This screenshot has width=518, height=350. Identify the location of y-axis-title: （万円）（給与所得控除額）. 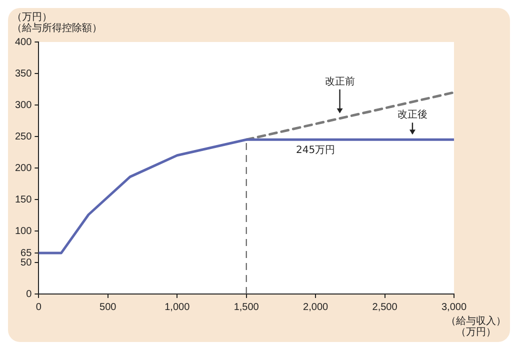
(57, 23).